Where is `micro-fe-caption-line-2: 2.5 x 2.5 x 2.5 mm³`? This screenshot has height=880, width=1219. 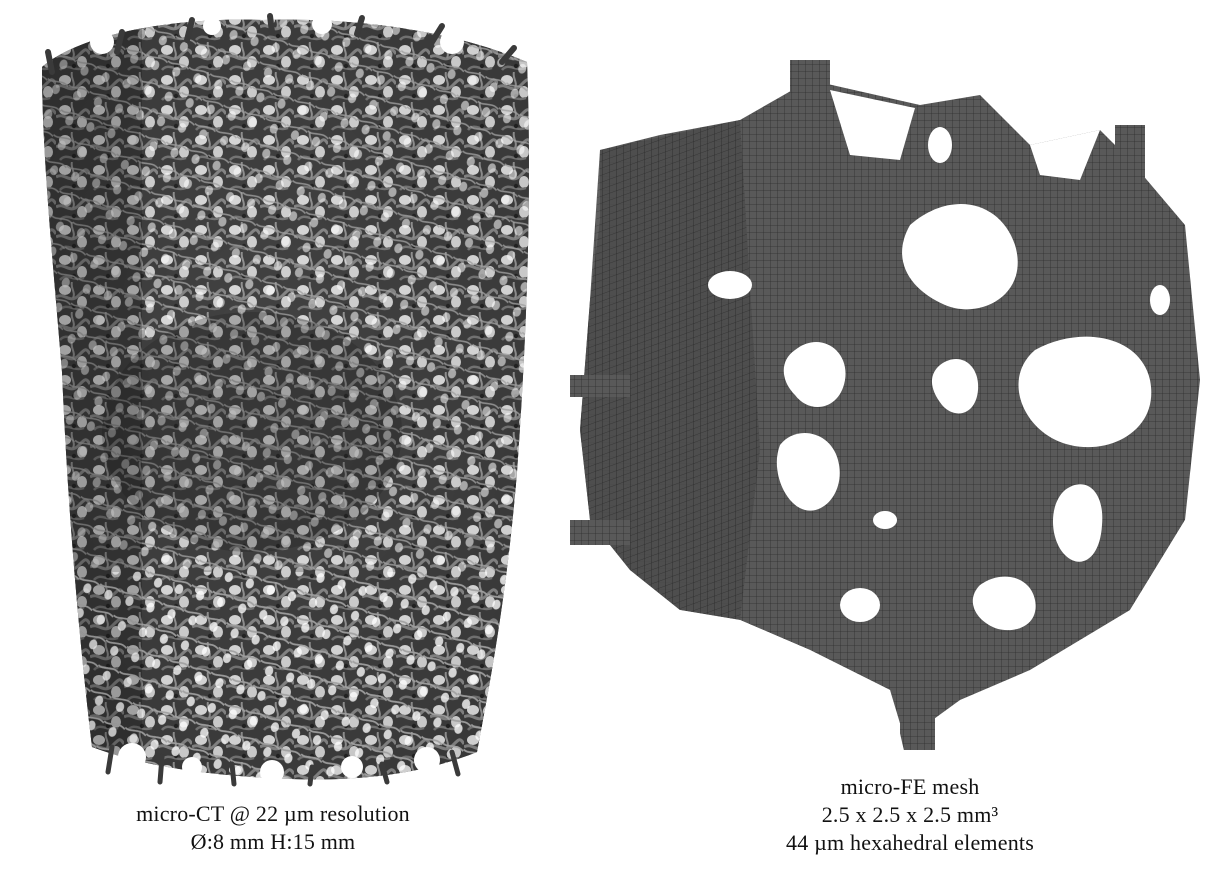
micro-fe-caption-line-2: 2.5 x 2.5 x 2.5 mm³ is located at coordinates (910, 814).